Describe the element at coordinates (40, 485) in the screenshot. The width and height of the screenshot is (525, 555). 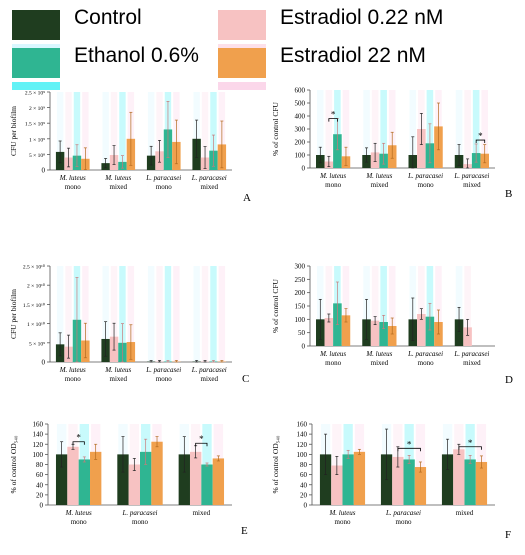
I see `y-tick-label-e: 40` at that location.